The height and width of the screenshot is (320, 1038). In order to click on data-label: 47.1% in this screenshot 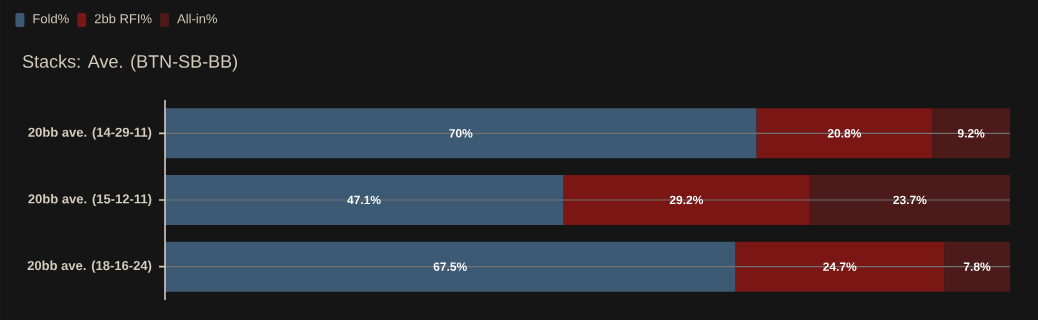, I will do `click(364, 200)`.